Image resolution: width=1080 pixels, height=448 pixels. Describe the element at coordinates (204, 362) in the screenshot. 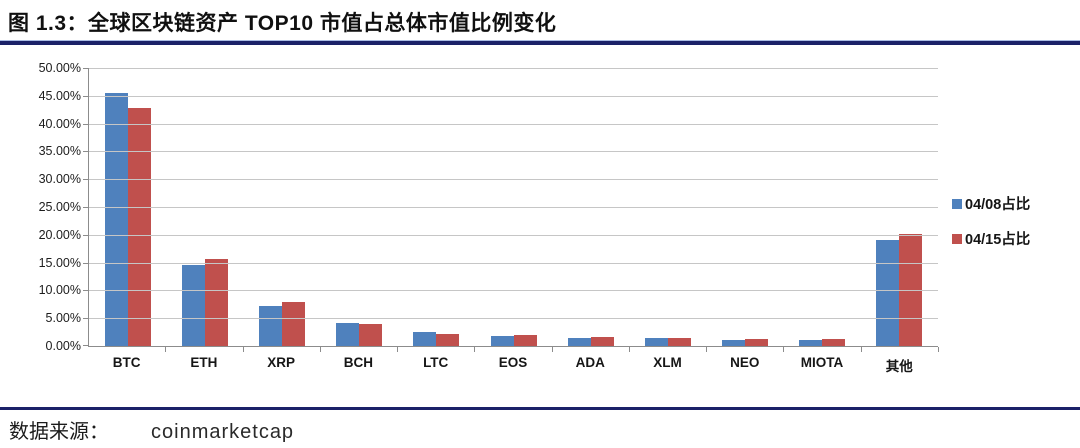

I see `x-axis-label-ETH: ETH` at that location.